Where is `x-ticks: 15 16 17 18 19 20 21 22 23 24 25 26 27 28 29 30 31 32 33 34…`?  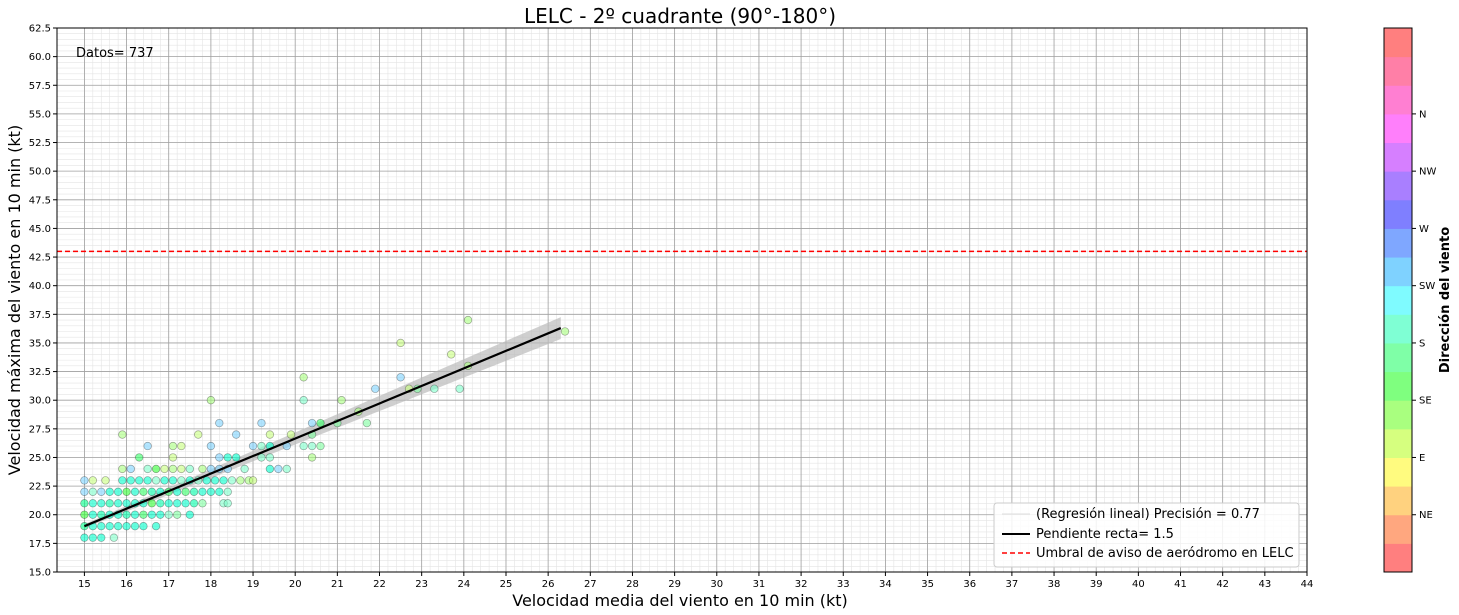
x-ticks: 15 16 17 18 19 20 21 22 23 24 25 26 27 28 29 30 31 32 33 34… is located at coordinates (695, 581).